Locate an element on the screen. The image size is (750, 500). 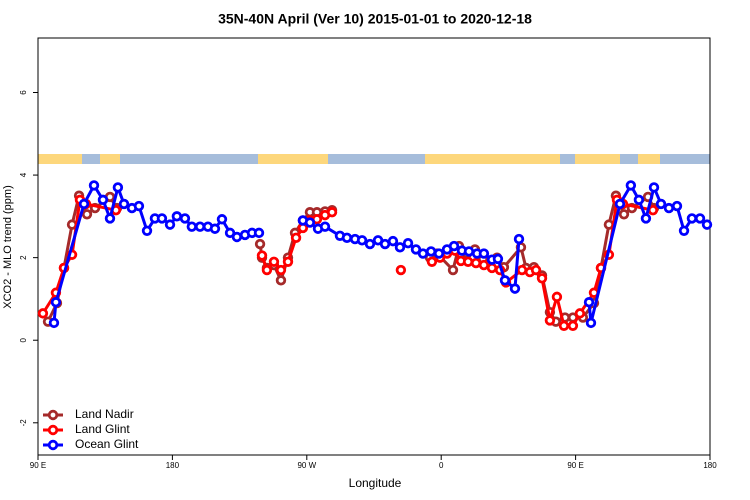
y-axis-label: XCO2 - MLO trend (ppm) is located at coordinates (8, 246).